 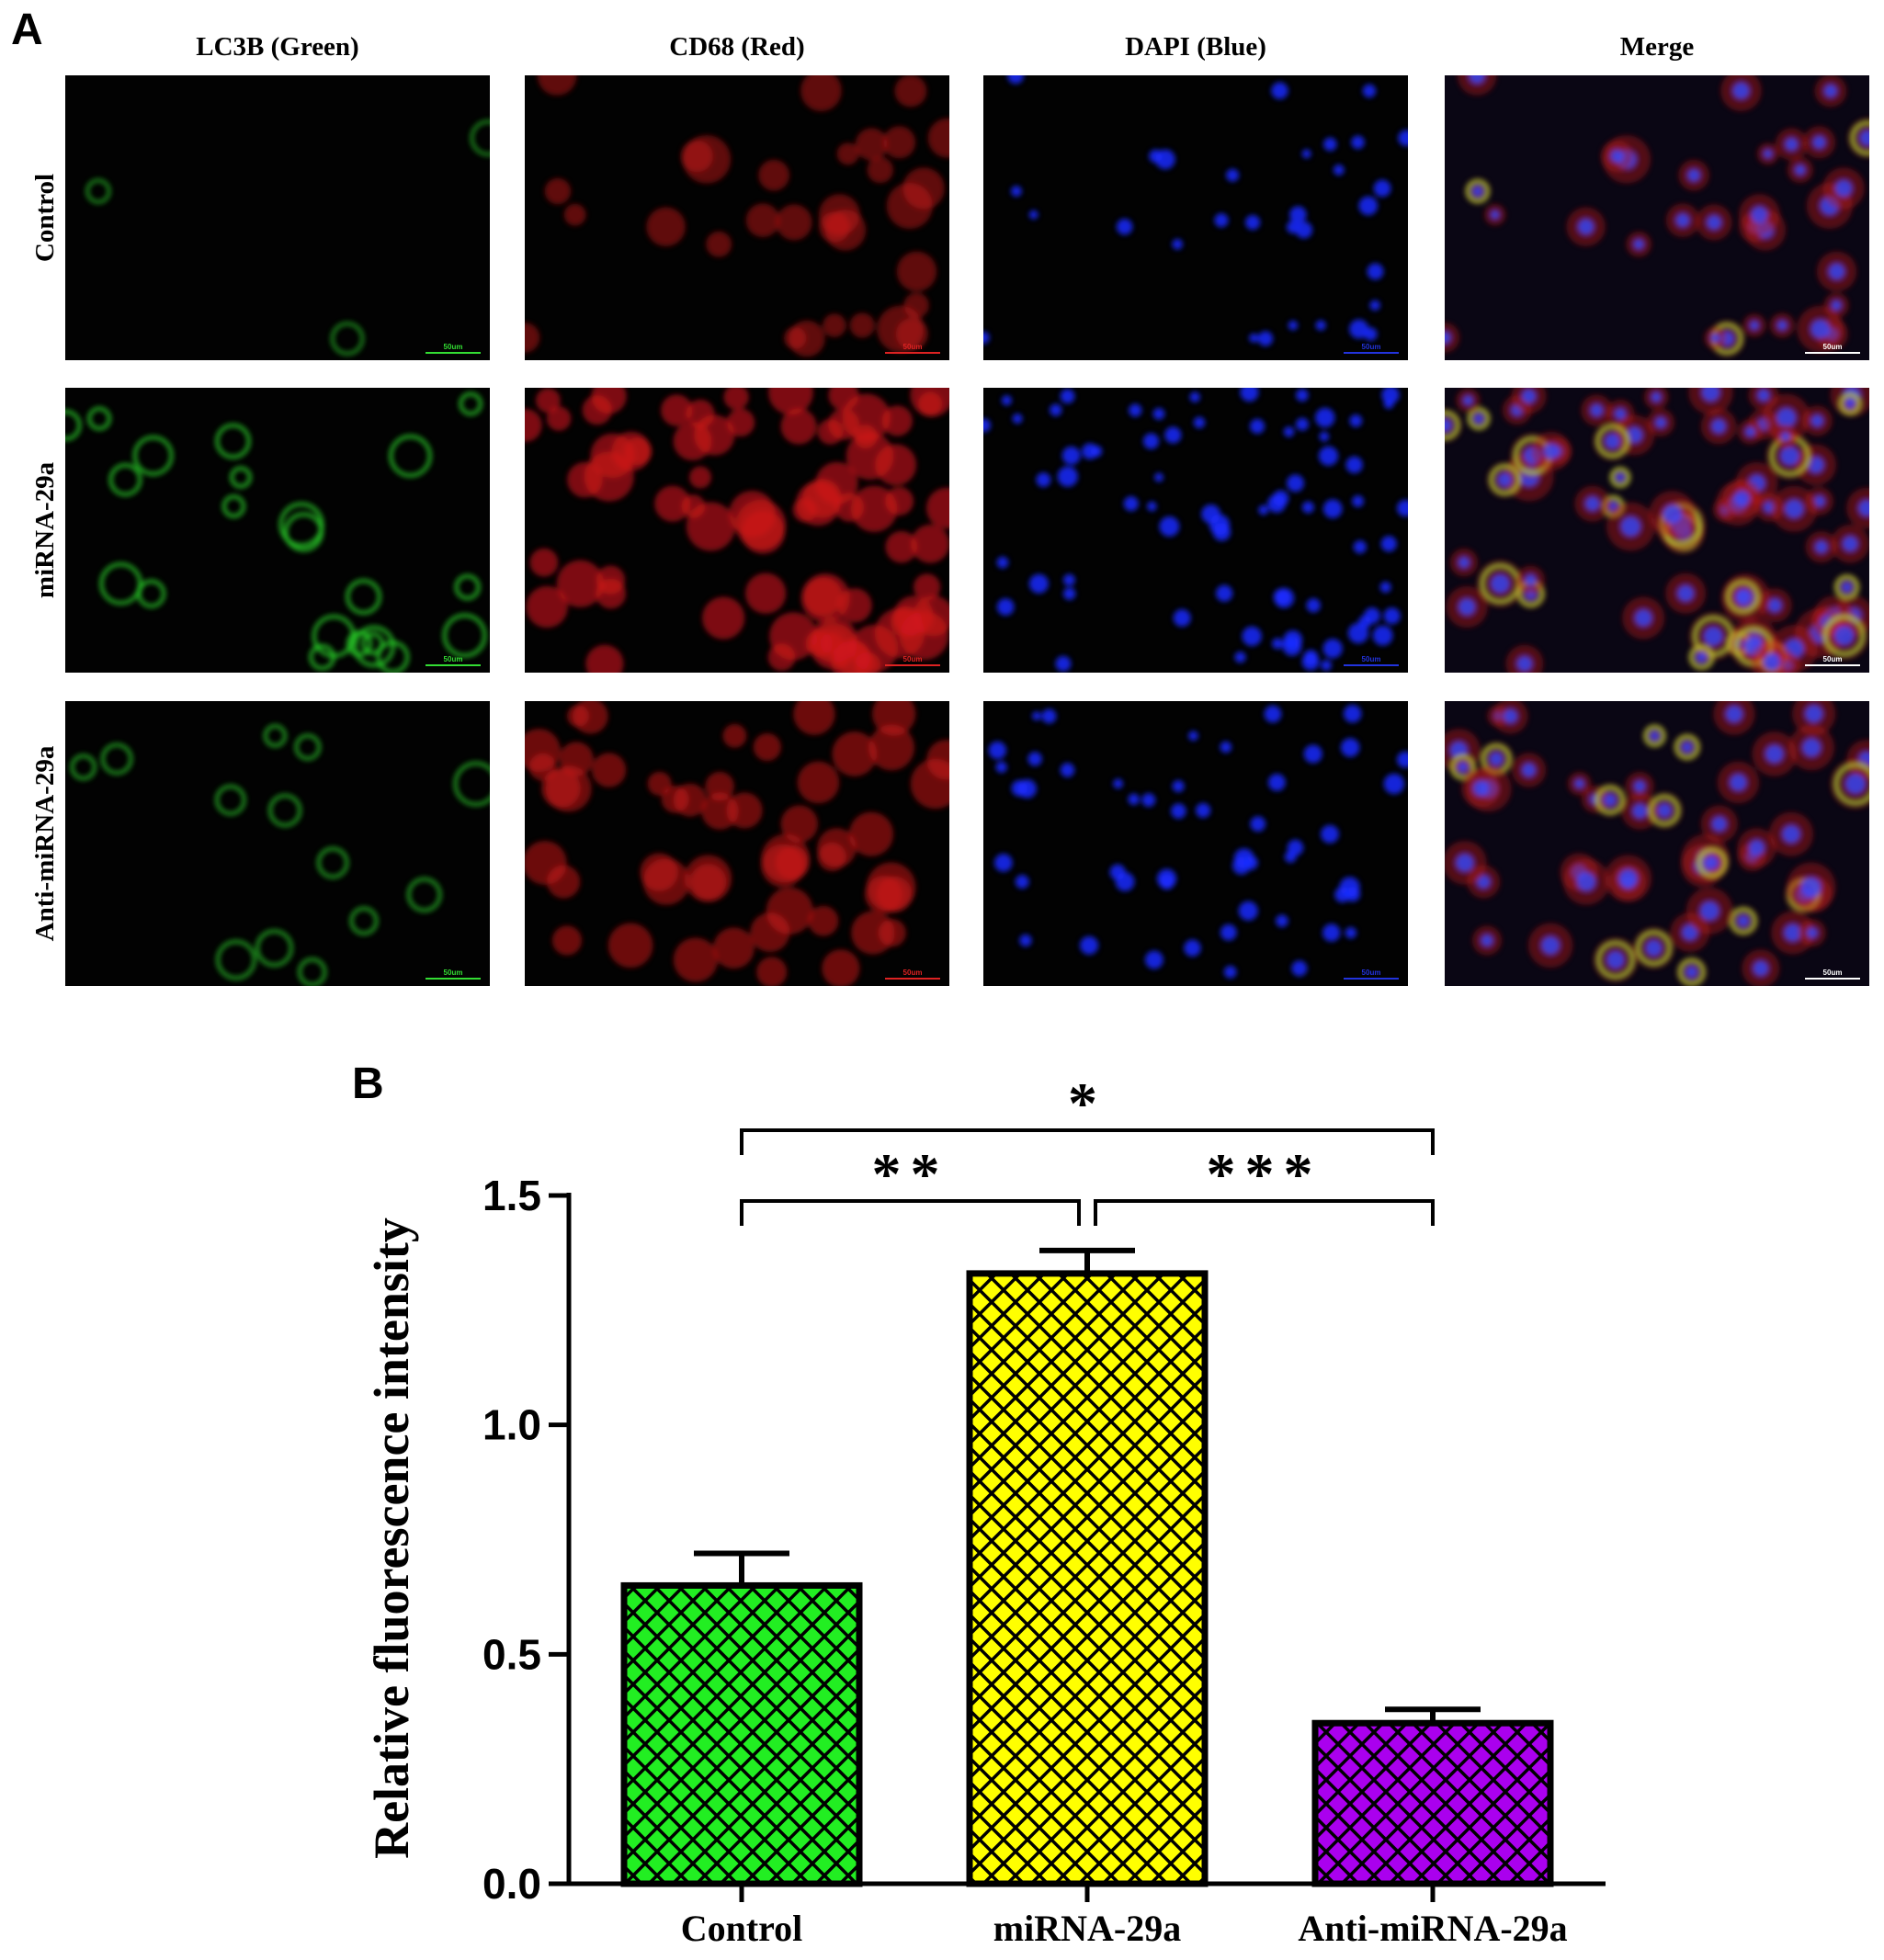 What do you see at coordinates (1087, 1928) in the screenshot?
I see `x-tick-label: miRNA-29a` at bounding box center [1087, 1928].